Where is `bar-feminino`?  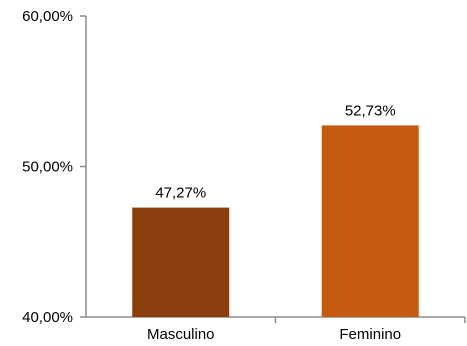
bar-feminino is located at coordinates (370, 221).